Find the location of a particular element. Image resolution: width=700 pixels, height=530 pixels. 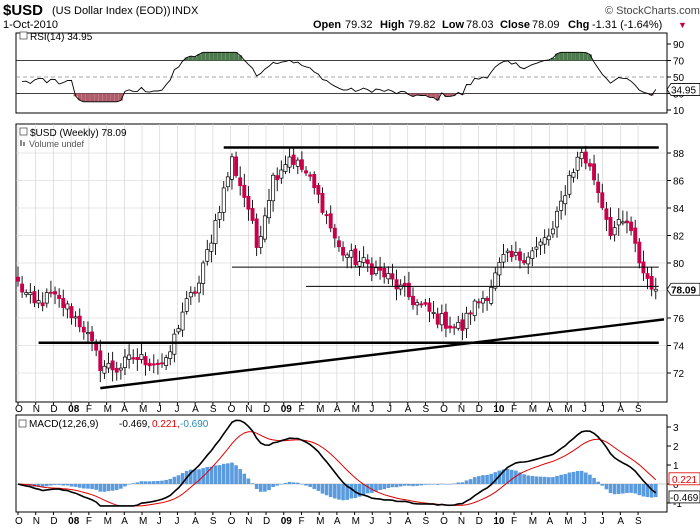

volume-label-text: Volume undef is located at coordinates (57, 144).